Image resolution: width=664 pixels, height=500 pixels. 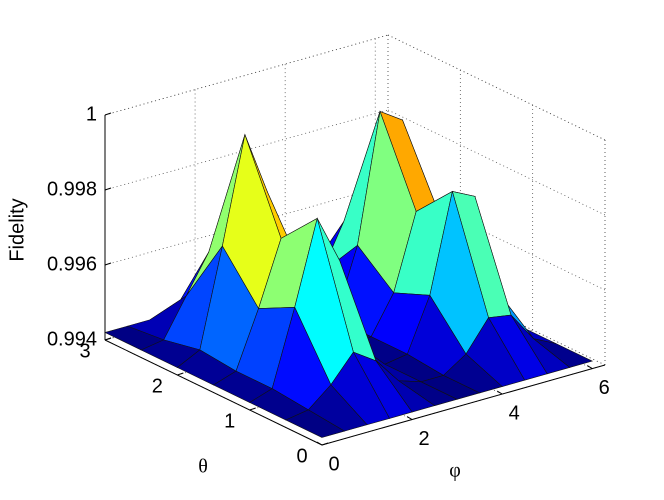 I want to click on z-tick-label: 1, so click(x=91, y=114).